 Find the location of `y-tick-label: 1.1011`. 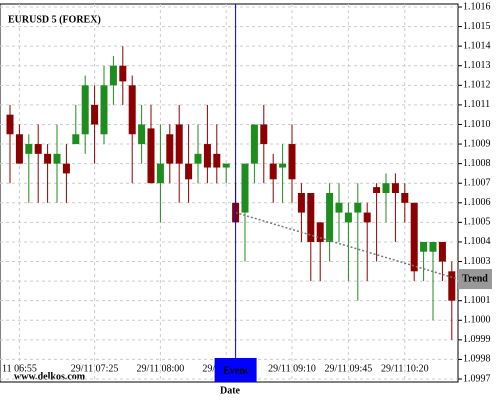

y-tick-label: 1.1011 is located at coordinates (476, 104).